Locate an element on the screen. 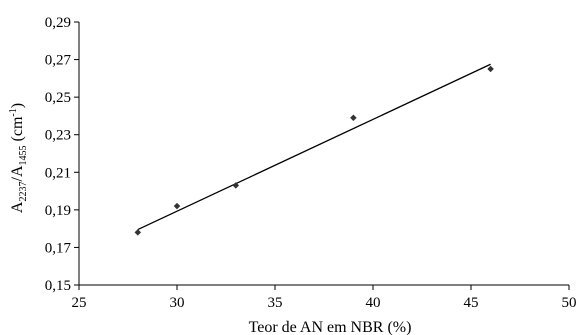  x-axis-title: Teor de AN em NBR (%) is located at coordinates (330, 327).